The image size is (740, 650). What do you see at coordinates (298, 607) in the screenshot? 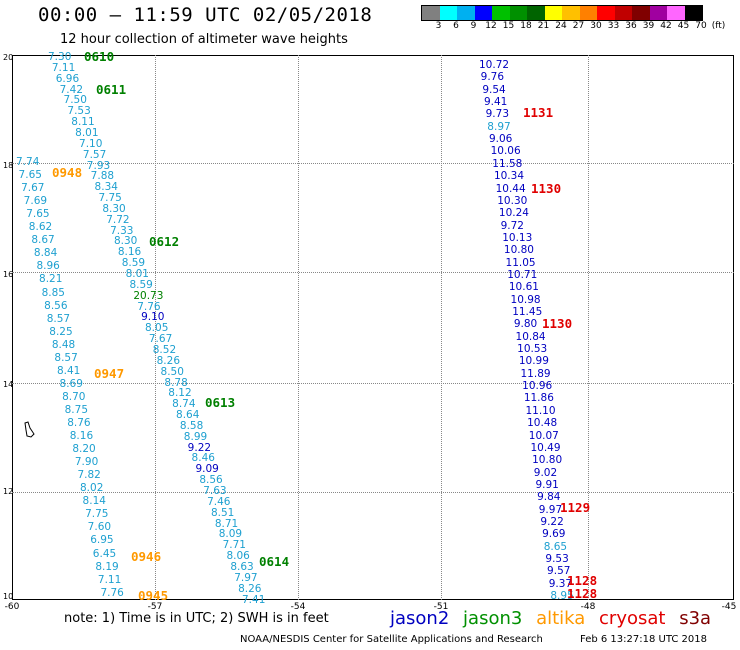
I see `lon-label-54: -54` at bounding box center [298, 607].